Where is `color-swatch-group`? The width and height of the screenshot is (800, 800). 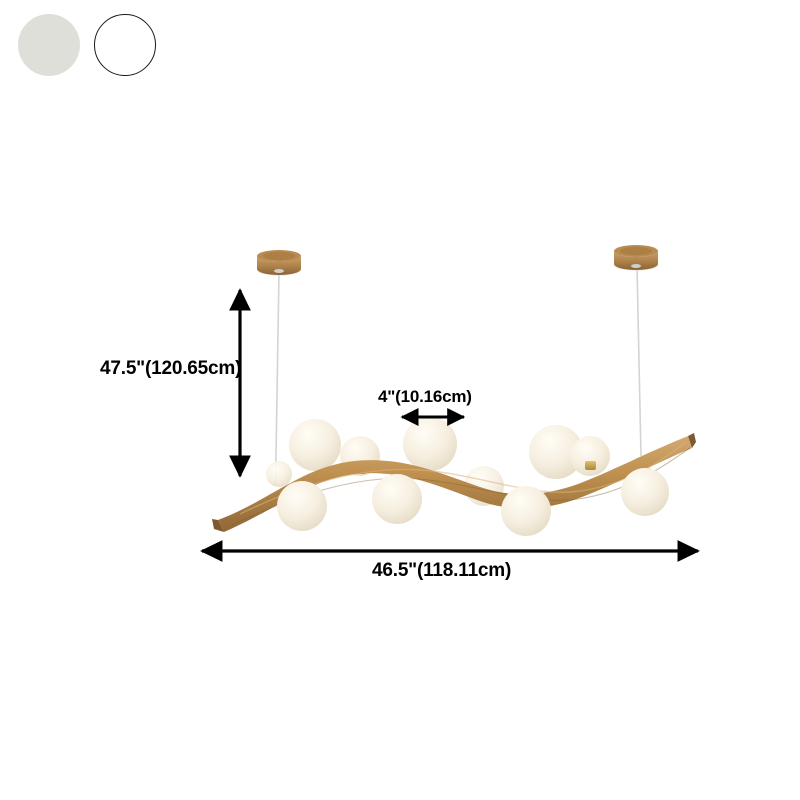 color-swatch-group is located at coordinates (87, 45).